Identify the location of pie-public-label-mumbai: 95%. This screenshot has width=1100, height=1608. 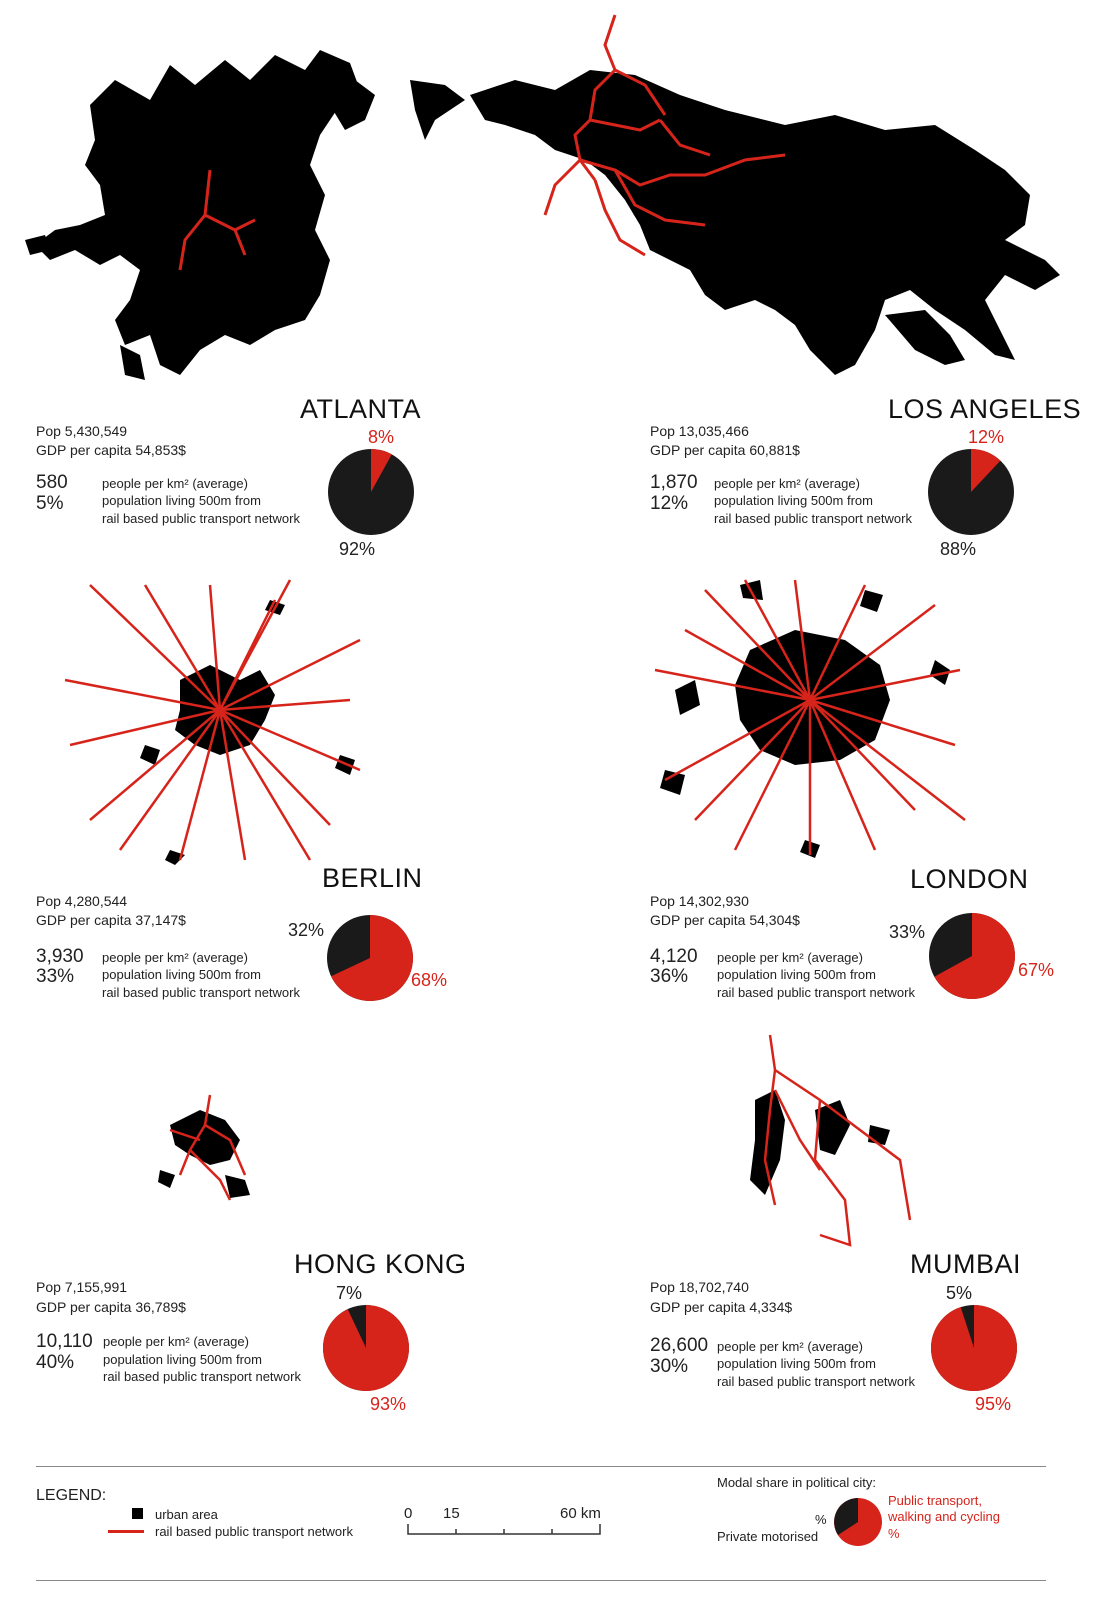
(993, 1404).